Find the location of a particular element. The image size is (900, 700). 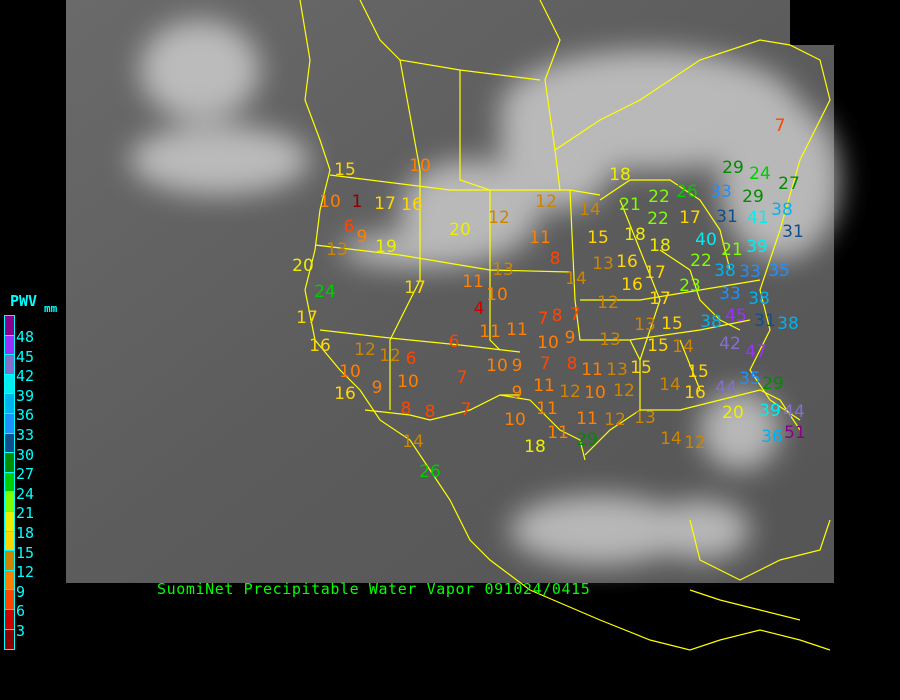

legend-title: PWV is located at coordinates (24, 301).